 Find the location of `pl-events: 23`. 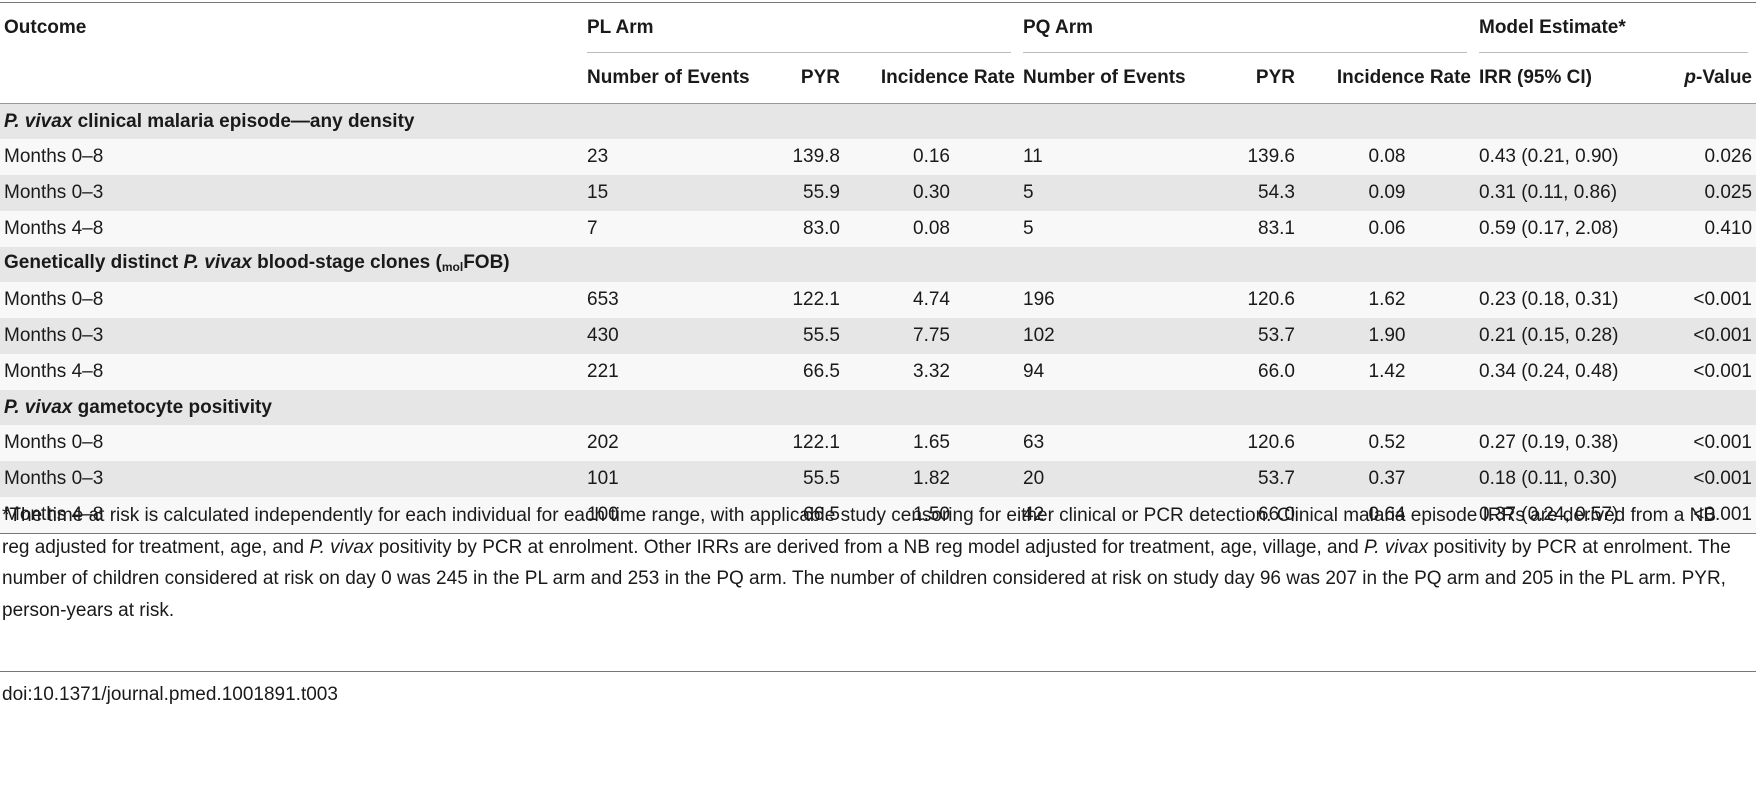

pl-events: 23 is located at coordinates (684, 157).